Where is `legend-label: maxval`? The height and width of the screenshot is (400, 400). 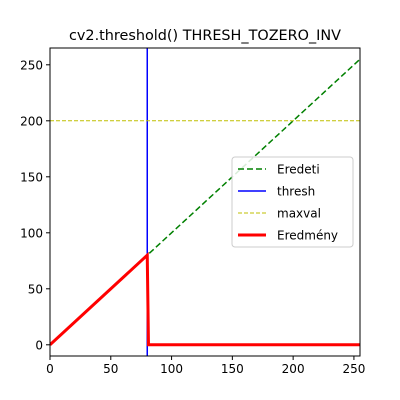 legend-label: maxval is located at coordinates (299, 214).